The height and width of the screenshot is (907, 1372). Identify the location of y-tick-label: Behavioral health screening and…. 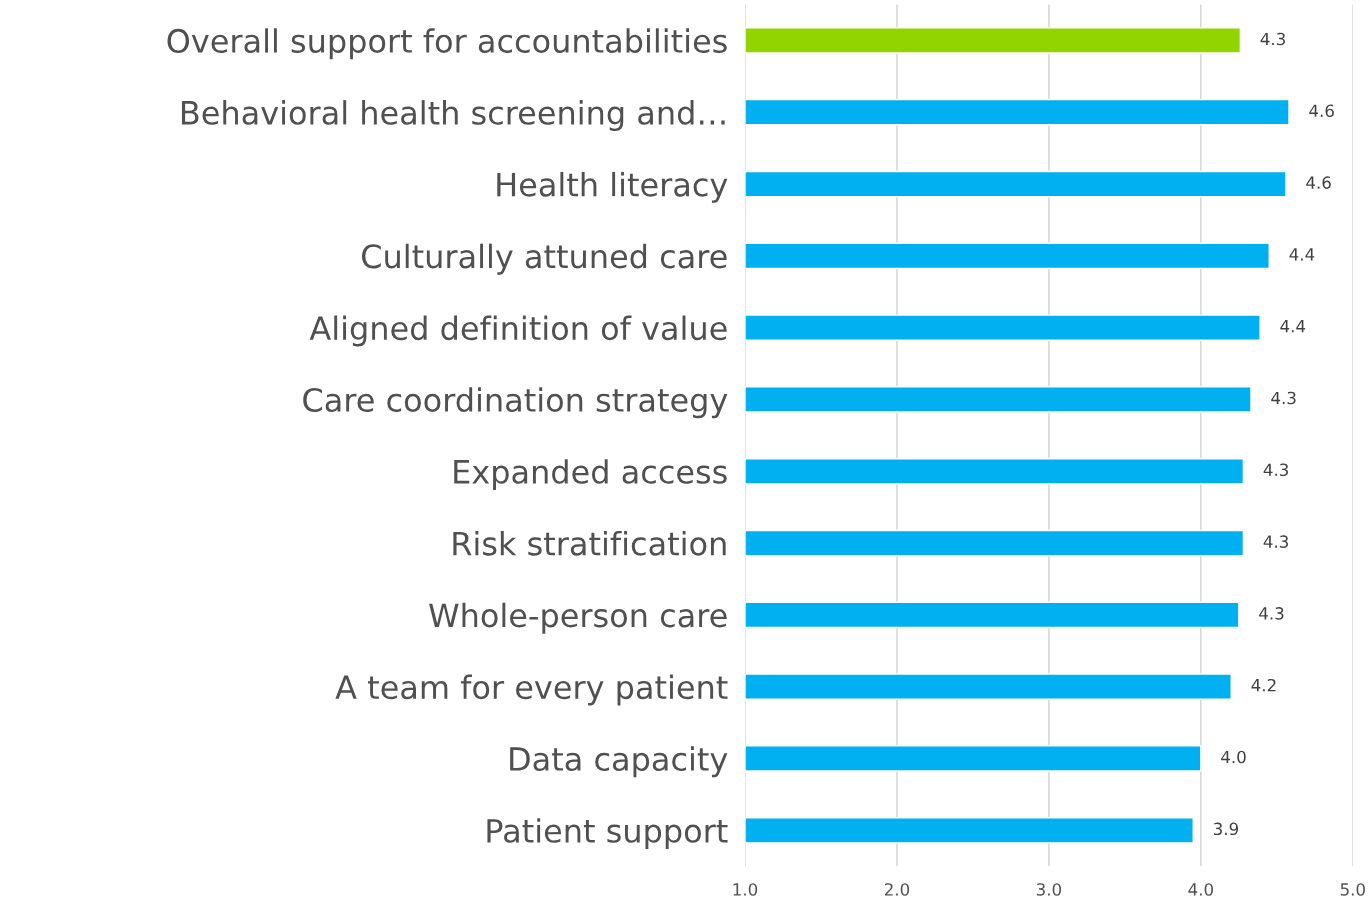
(453, 116).